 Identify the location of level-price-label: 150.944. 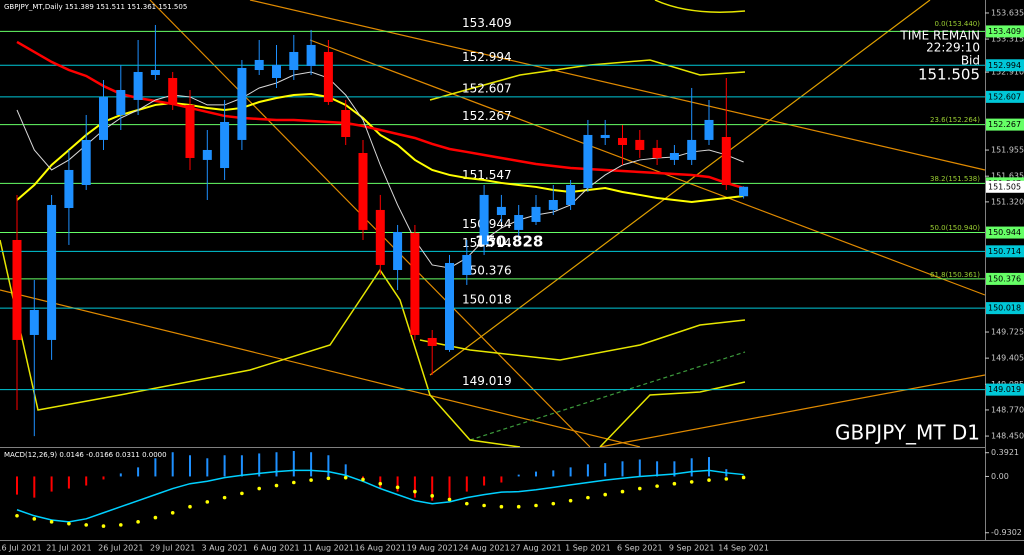
(1004, 232).